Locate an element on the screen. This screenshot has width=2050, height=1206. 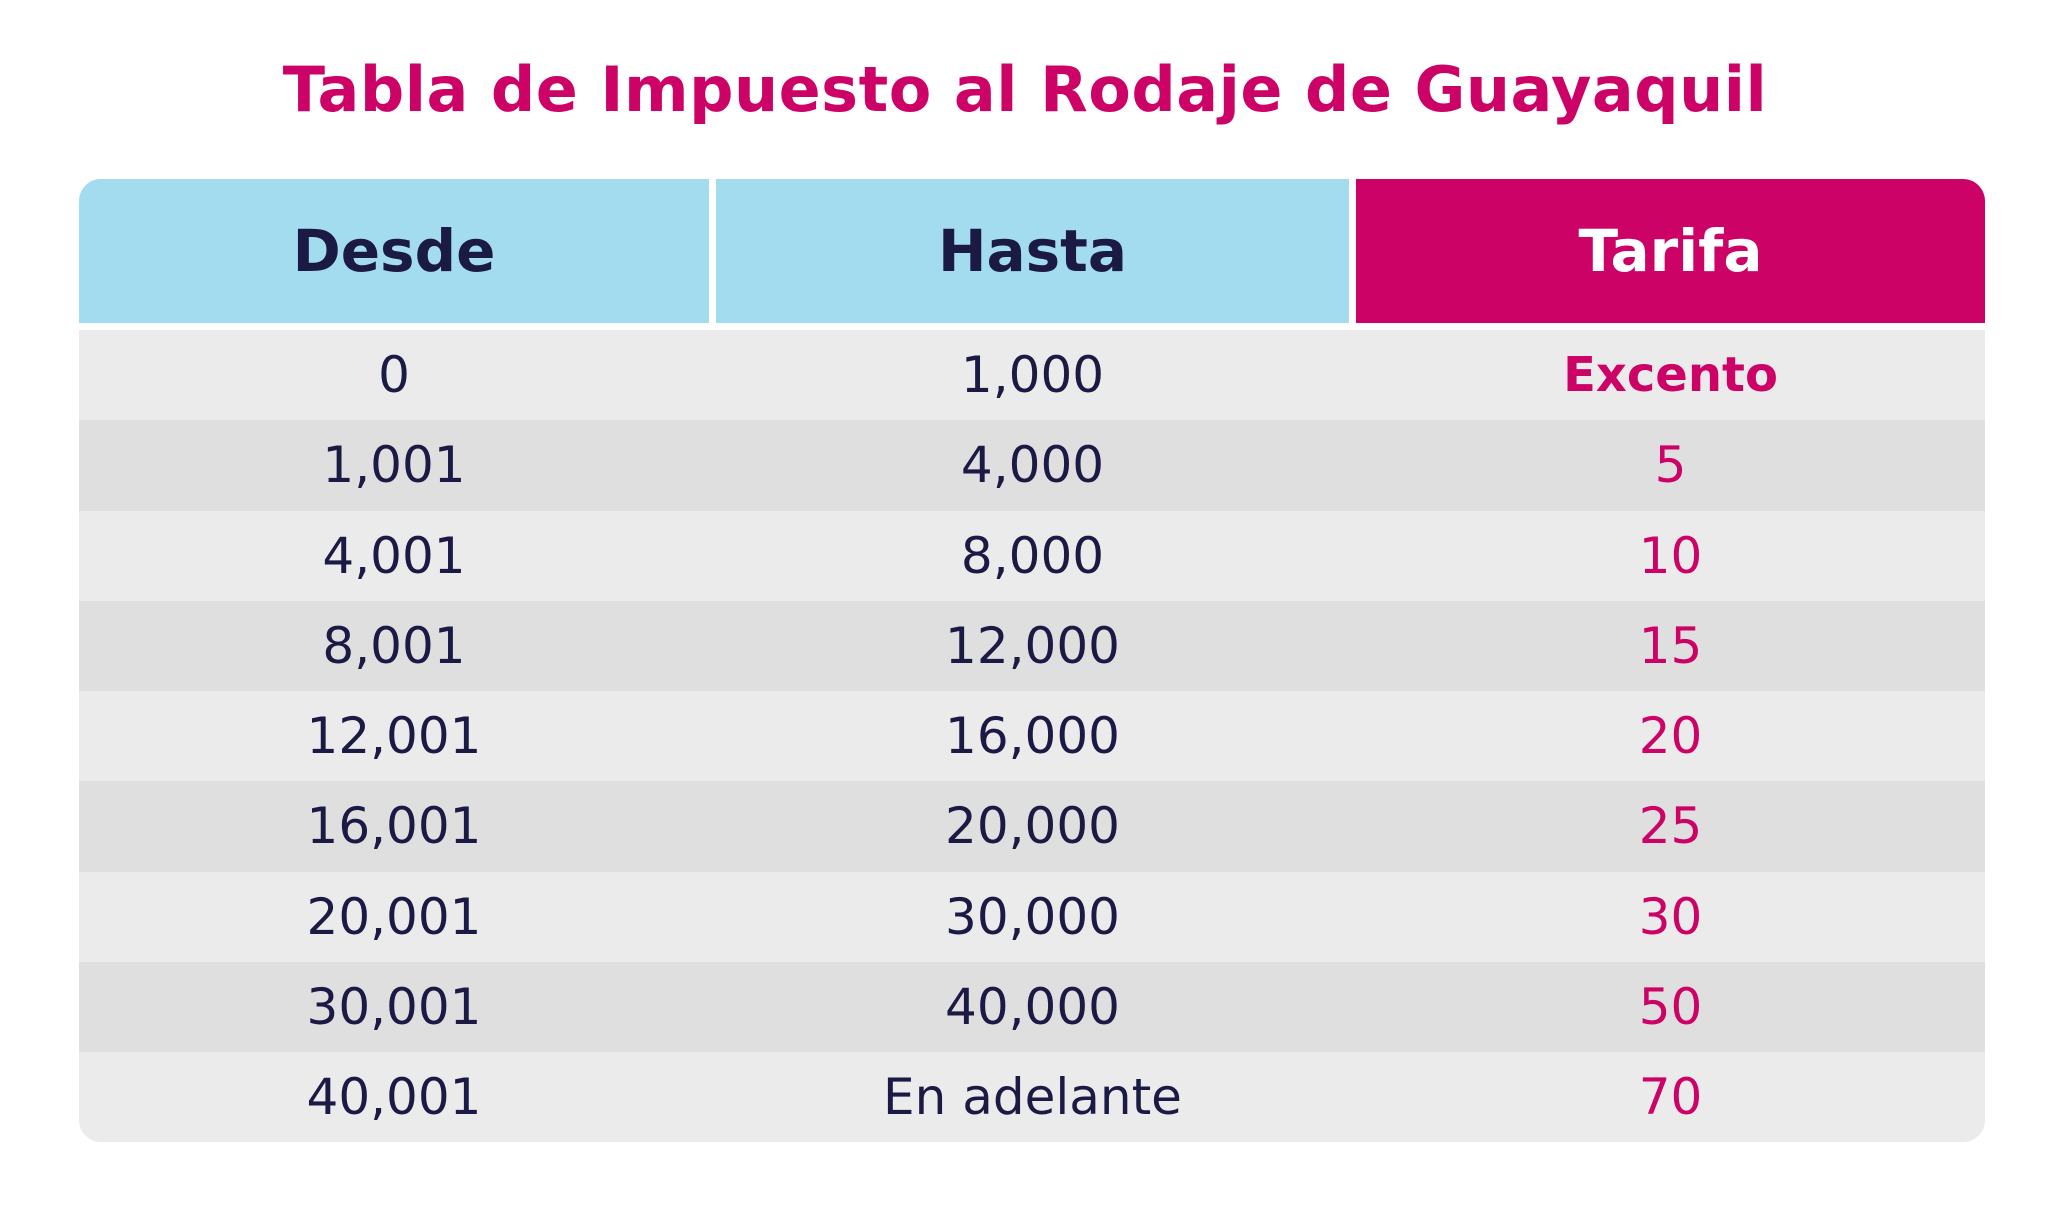
table-row: 16,001 20,000 25 is located at coordinates (1032, 826).